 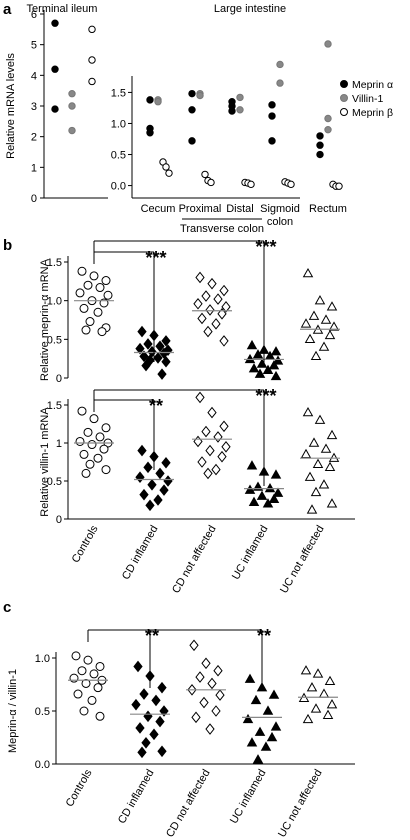 What do you see at coordinates (79, 788) in the screenshot?
I see `c-x-label: Controls` at bounding box center [79, 788].